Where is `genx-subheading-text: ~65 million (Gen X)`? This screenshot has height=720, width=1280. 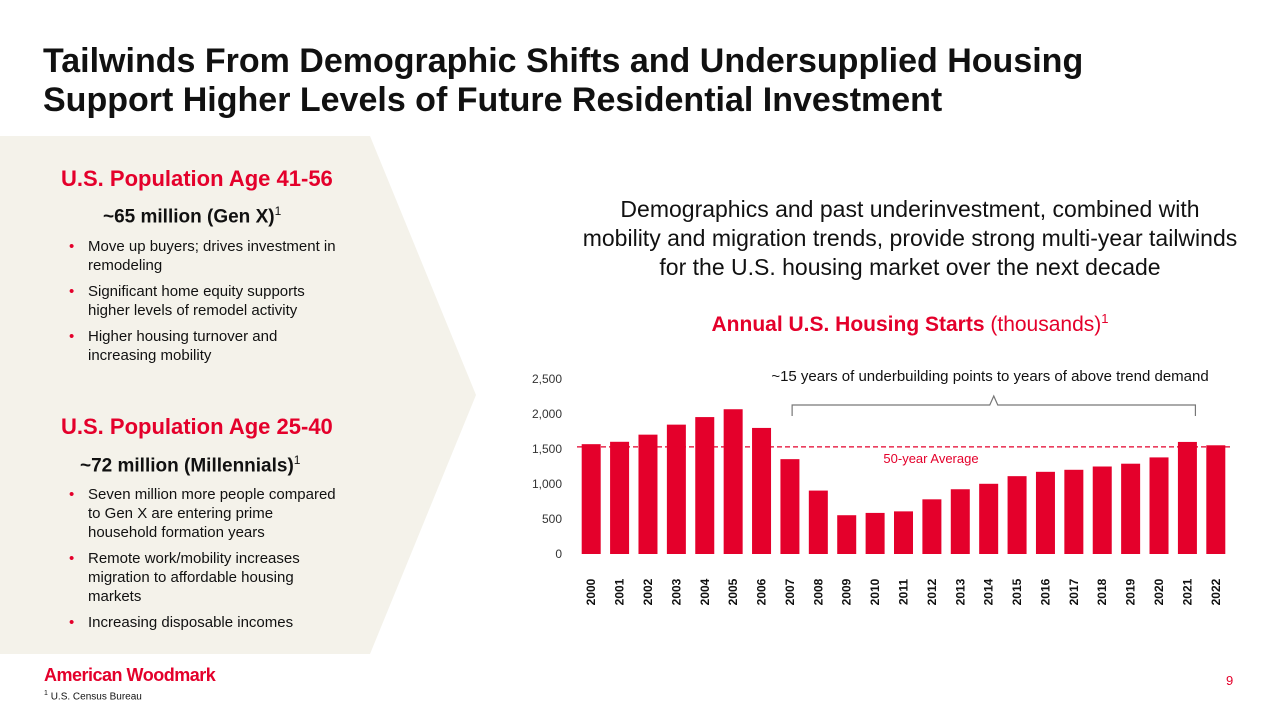
genx-subheading-text: ~65 million (Gen X) is located at coordinates (189, 217).